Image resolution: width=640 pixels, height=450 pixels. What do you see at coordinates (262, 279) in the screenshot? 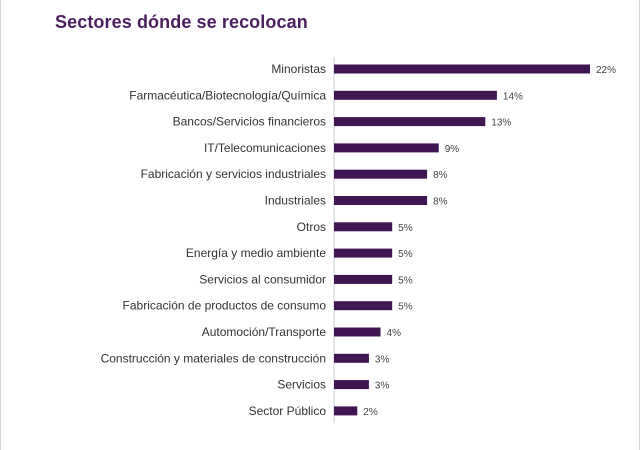
I see `category-label: Servicios al consumidor` at bounding box center [262, 279].